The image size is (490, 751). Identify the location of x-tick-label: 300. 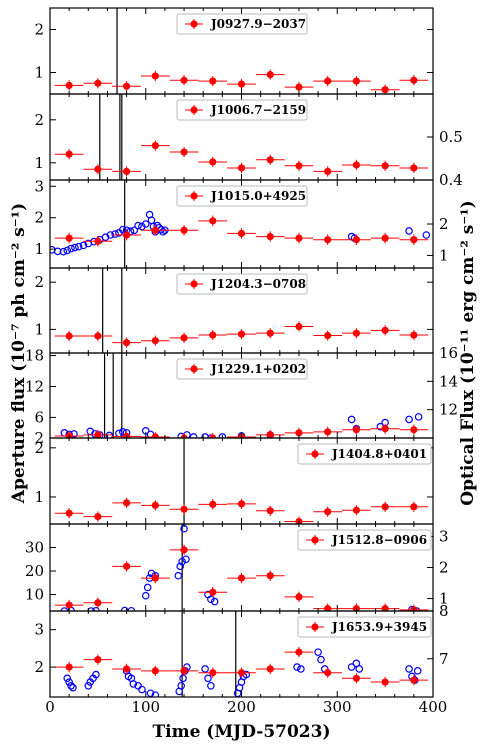
(337, 707).